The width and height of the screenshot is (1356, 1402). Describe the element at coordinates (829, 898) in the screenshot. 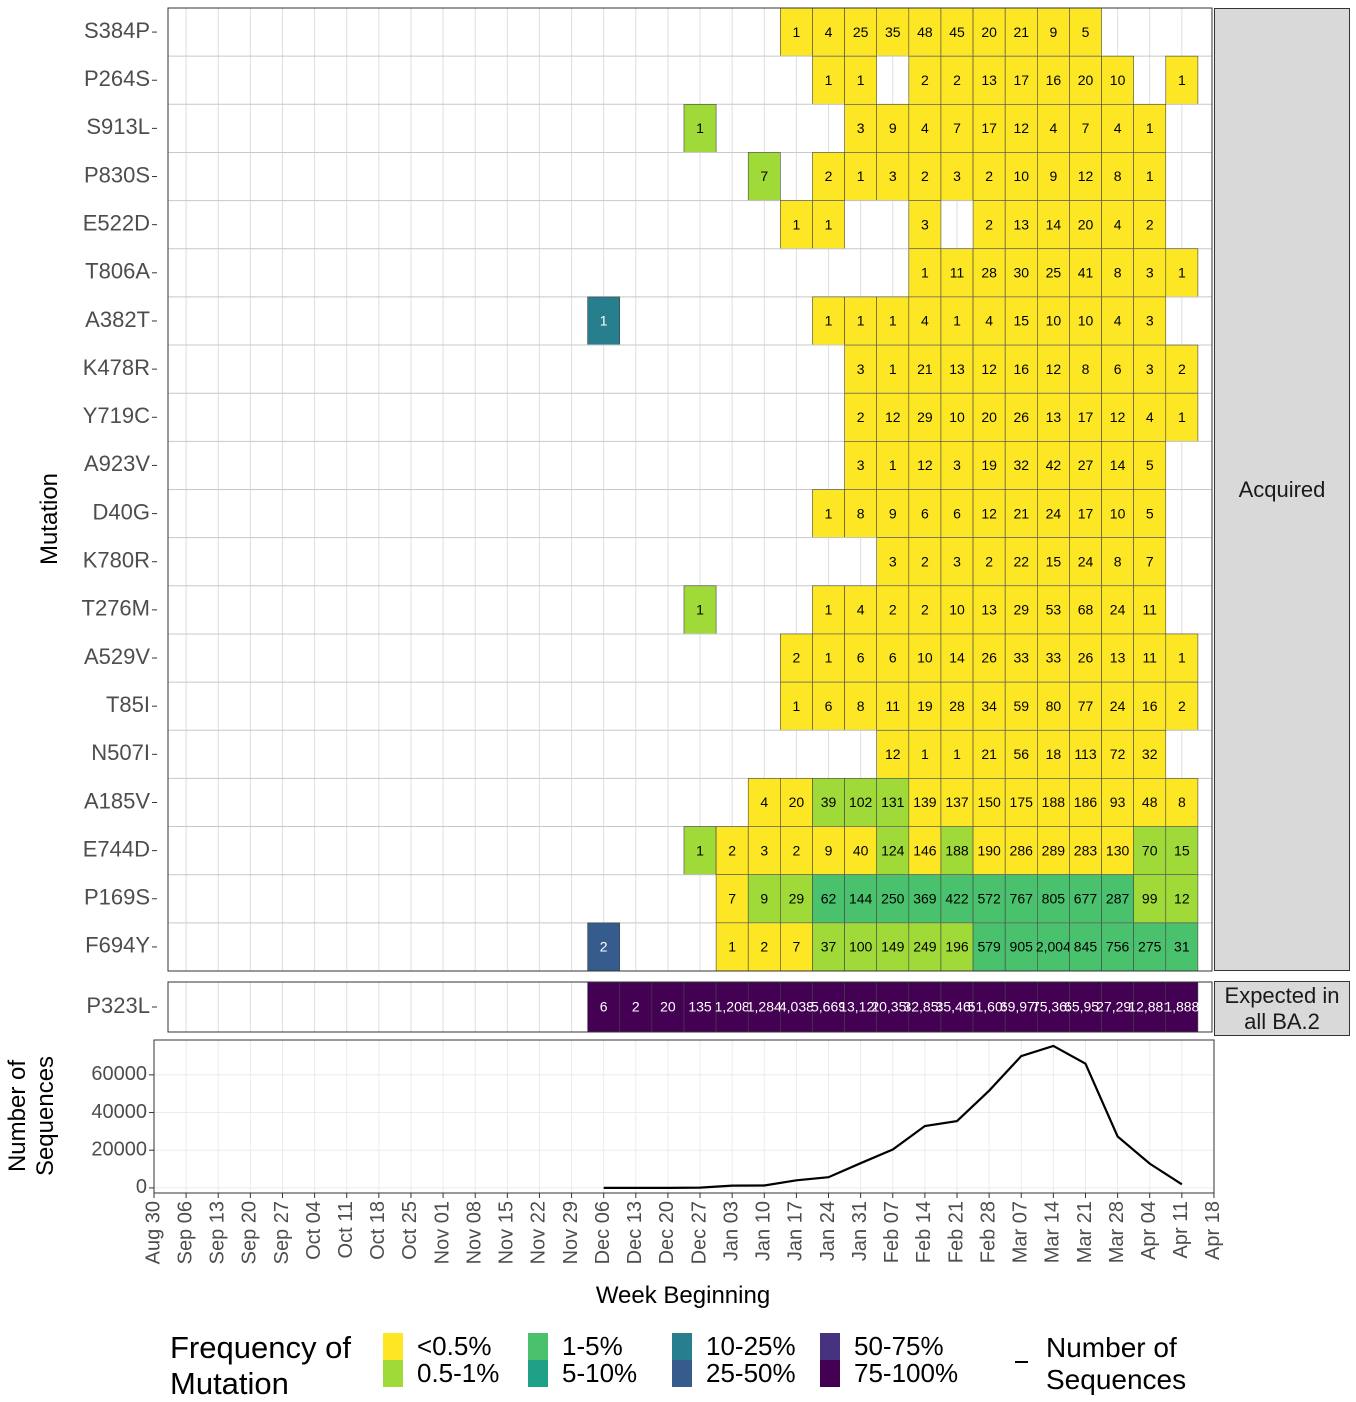

I see `tile-label: 62` at that location.